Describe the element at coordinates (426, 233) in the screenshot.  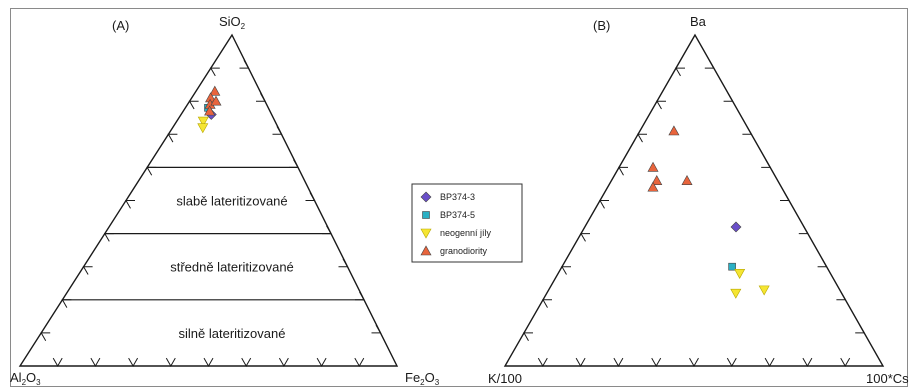
I see `legend-marker-triangle-down` at that location.